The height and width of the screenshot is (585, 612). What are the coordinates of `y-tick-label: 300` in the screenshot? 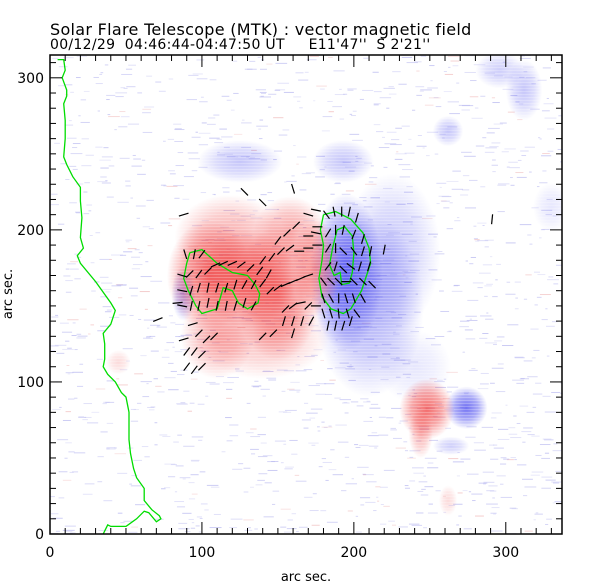 It's located at (30, 79).